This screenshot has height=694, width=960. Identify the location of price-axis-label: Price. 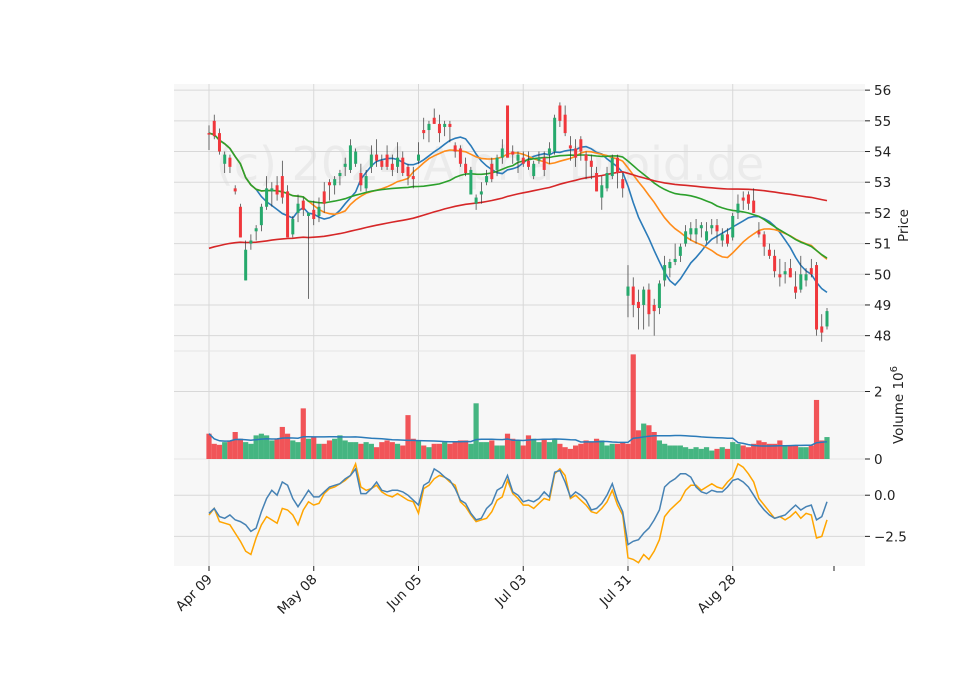
(904, 225).